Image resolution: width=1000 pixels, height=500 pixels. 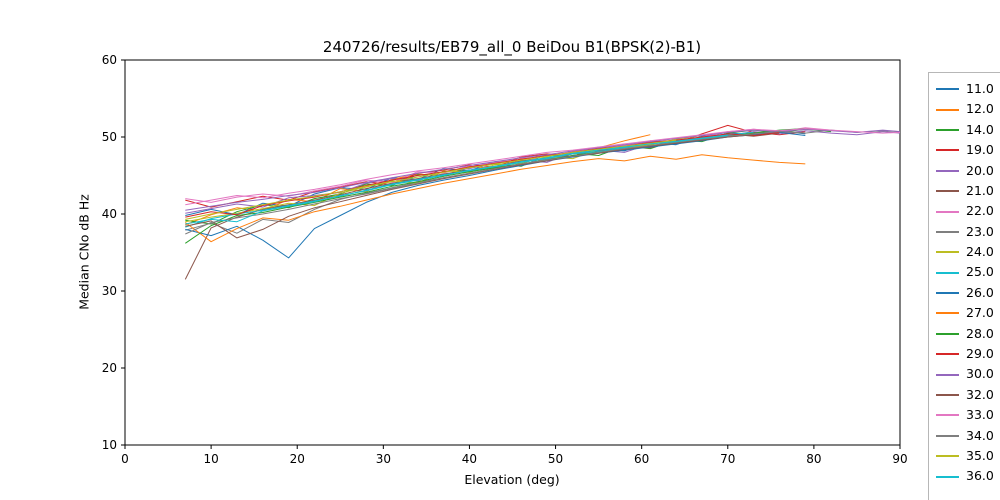 What do you see at coordinates (125, 459) in the screenshot?
I see `x-tick-label: 0` at bounding box center [125, 459].